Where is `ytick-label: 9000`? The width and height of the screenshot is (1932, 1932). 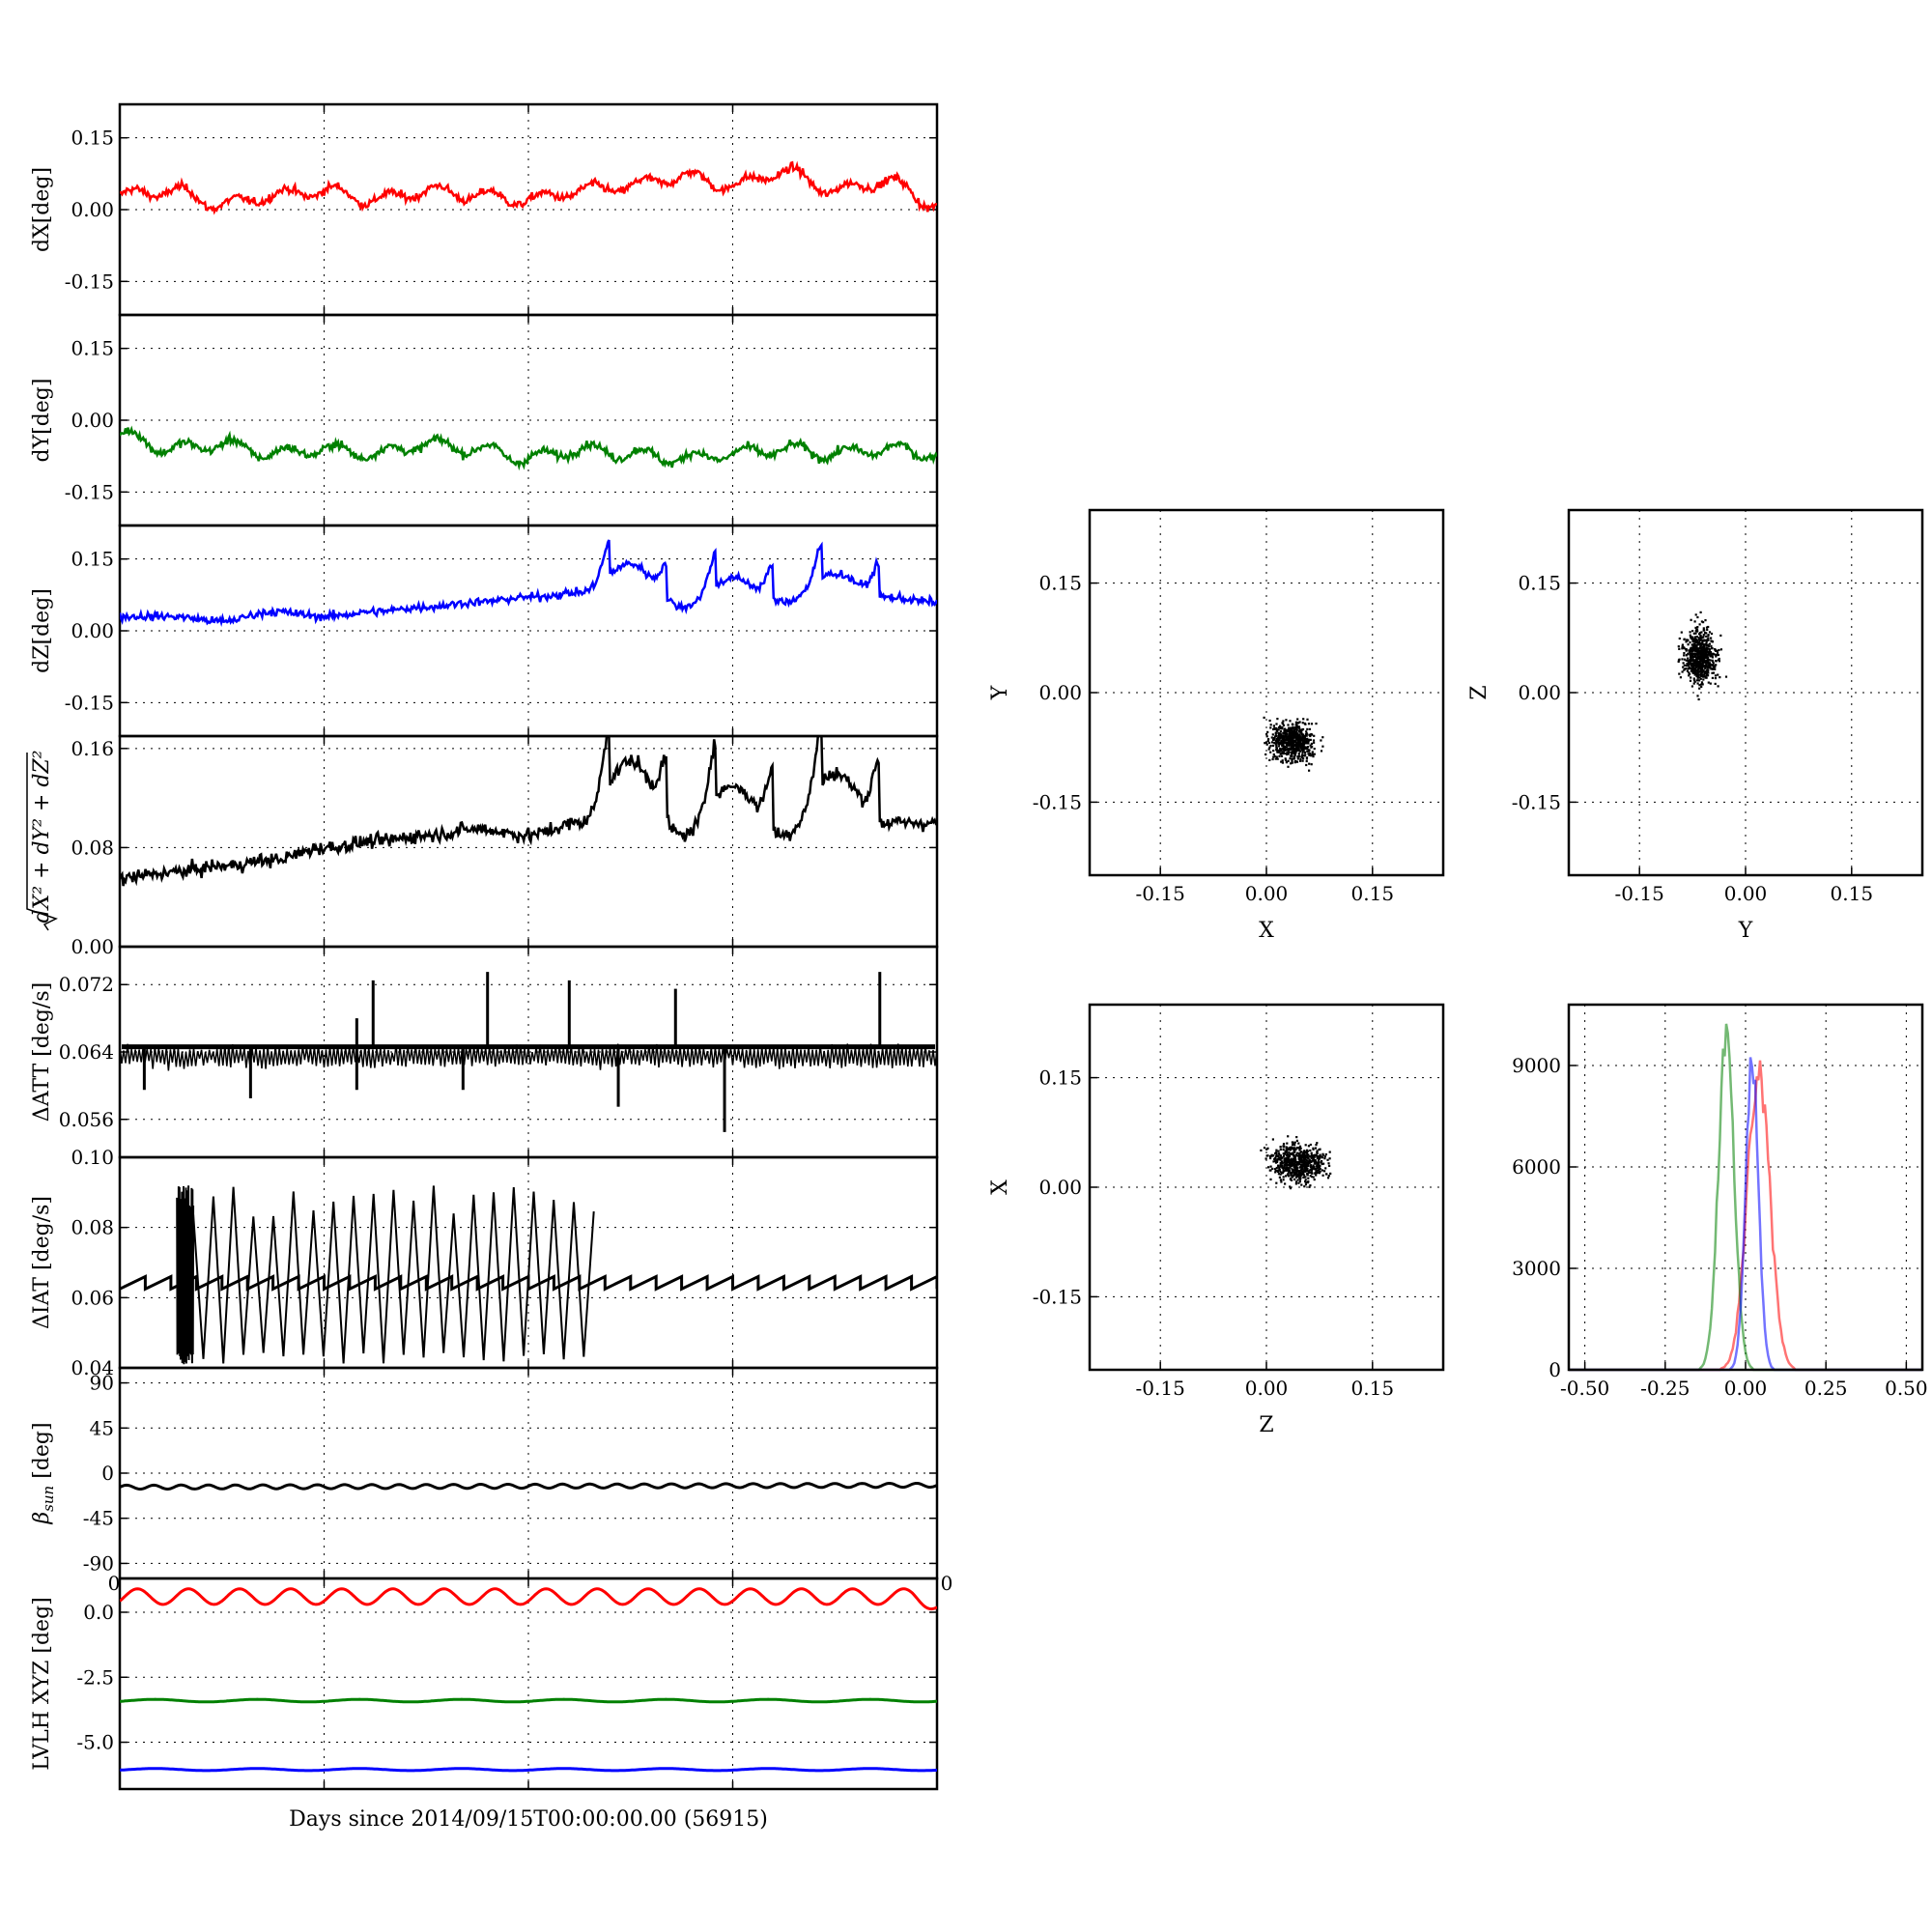
ytick-label: 9000 is located at coordinates (1536, 1065).